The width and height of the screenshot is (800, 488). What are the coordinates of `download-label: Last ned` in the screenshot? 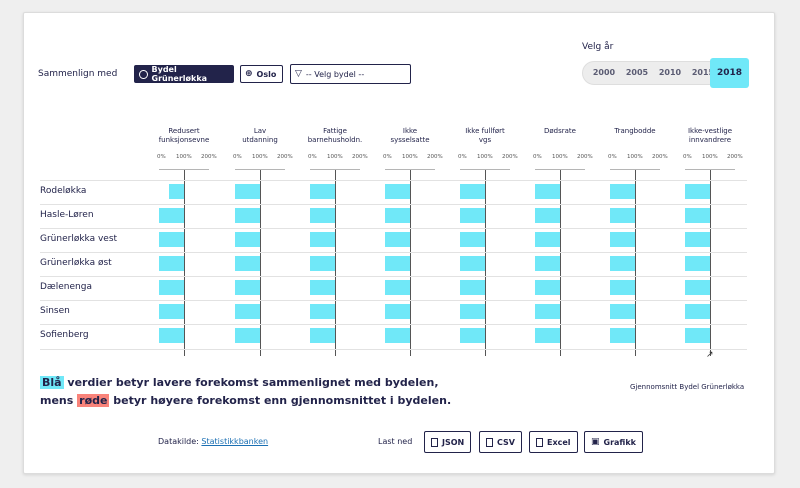 It's located at (395, 441).